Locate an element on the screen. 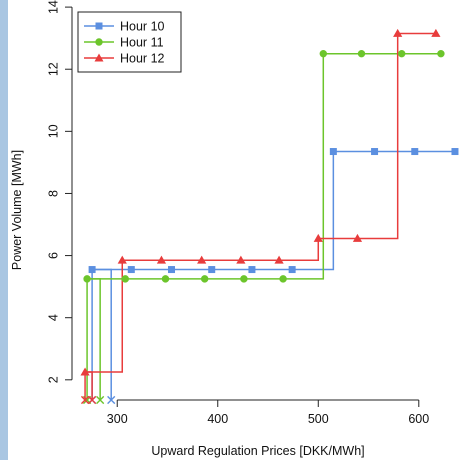 Image resolution: width=459 pixels, height=460 pixels. legend-label-hour-12: Hour 12 is located at coordinates (142, 59).